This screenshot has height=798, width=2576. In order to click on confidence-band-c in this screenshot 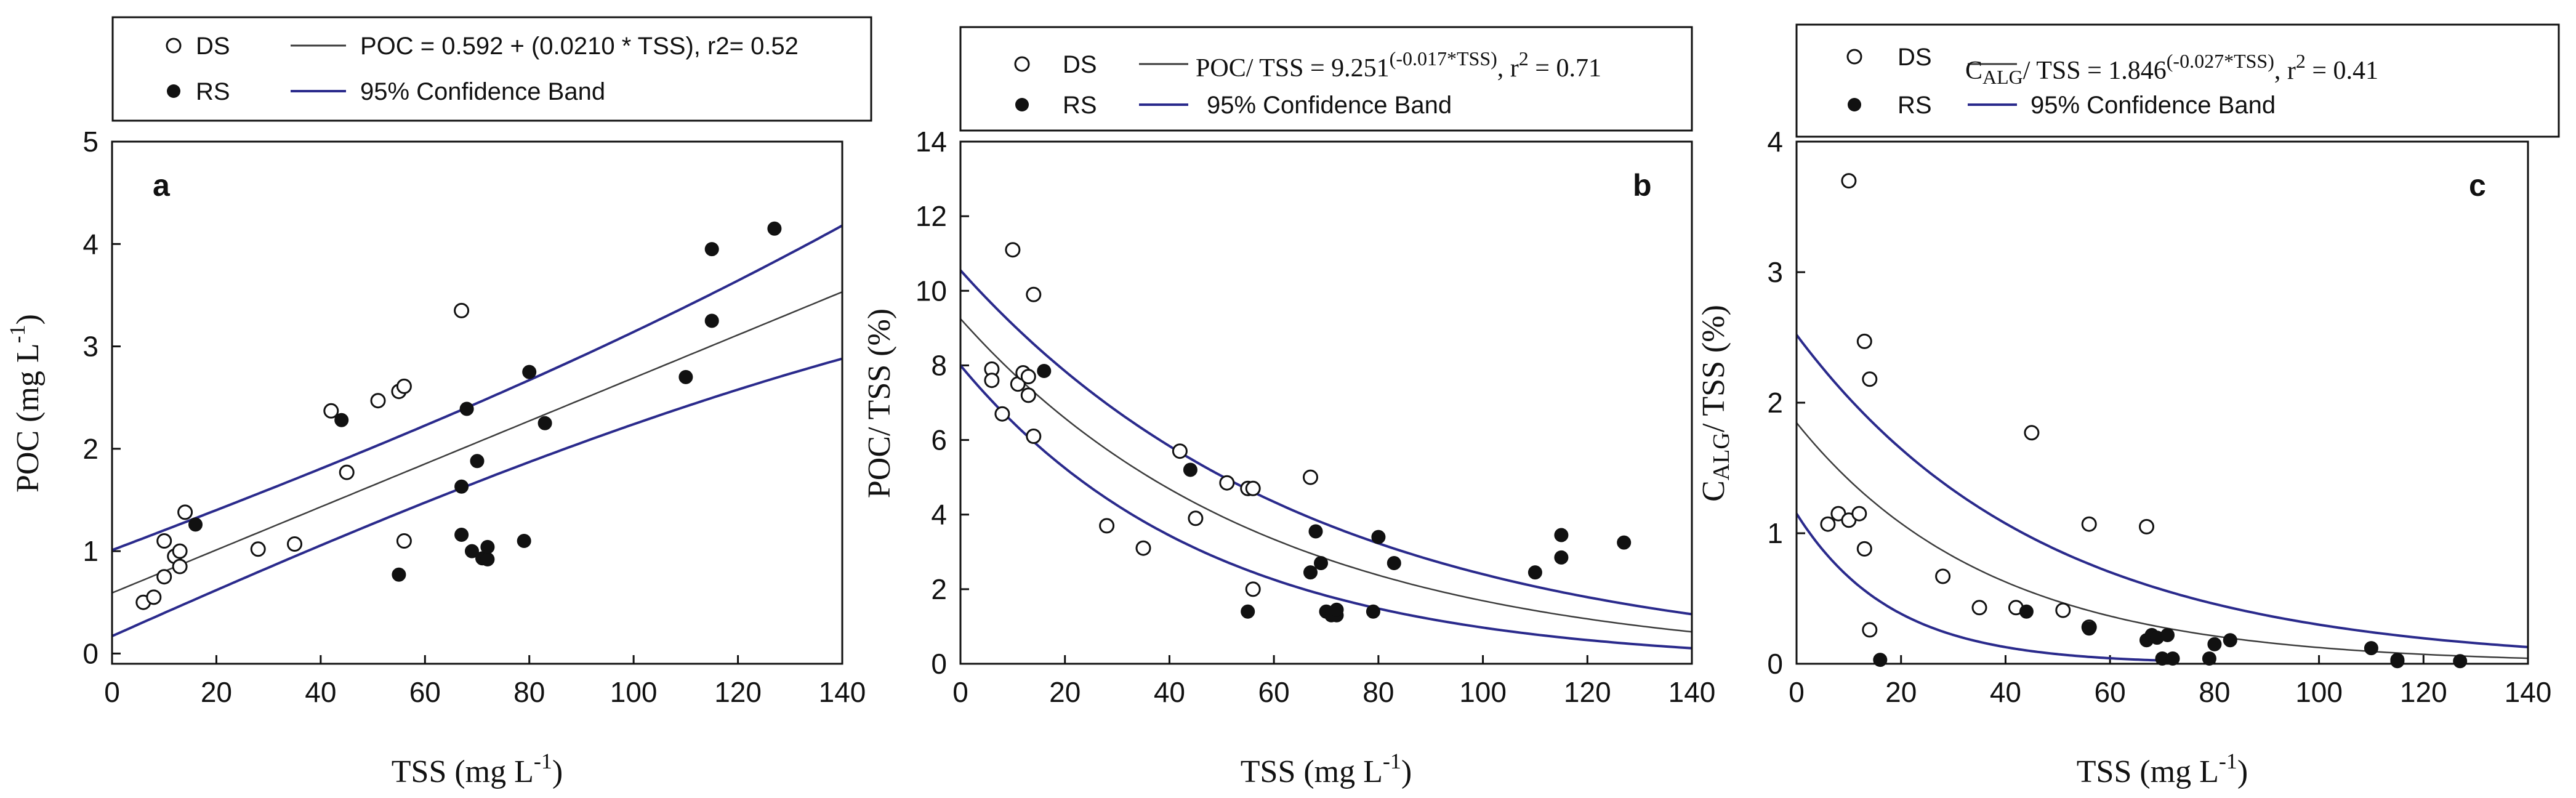, I will do `click(2162, 498)`.